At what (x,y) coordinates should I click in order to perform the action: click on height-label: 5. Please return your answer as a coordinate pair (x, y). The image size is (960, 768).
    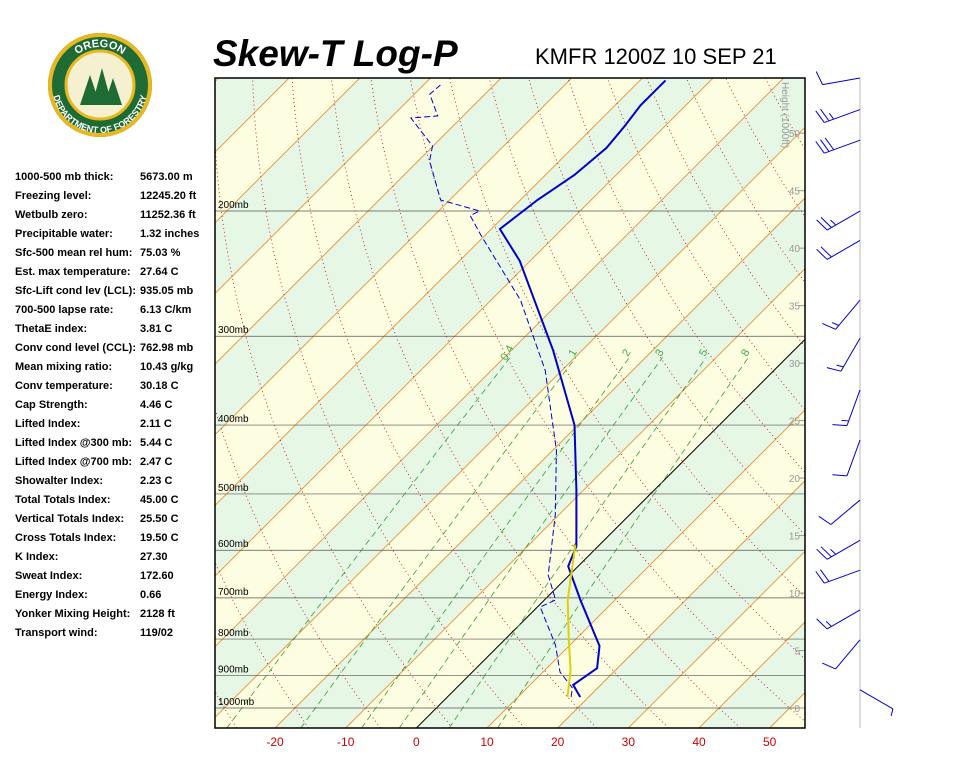
    Looking at the image, I should click on (797, 652).